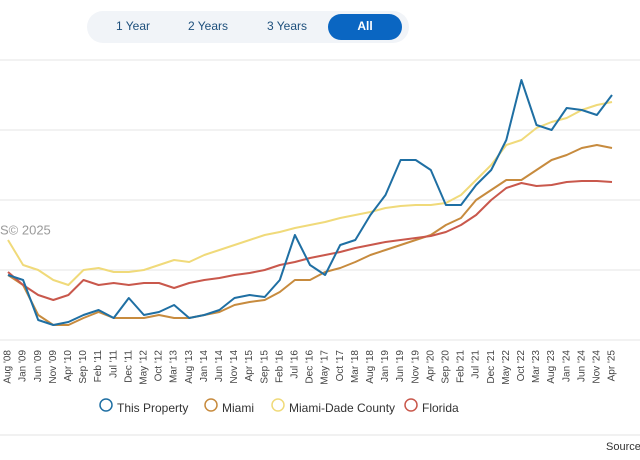  I want to click on x-tick-label: May '12, so click(144, 367).